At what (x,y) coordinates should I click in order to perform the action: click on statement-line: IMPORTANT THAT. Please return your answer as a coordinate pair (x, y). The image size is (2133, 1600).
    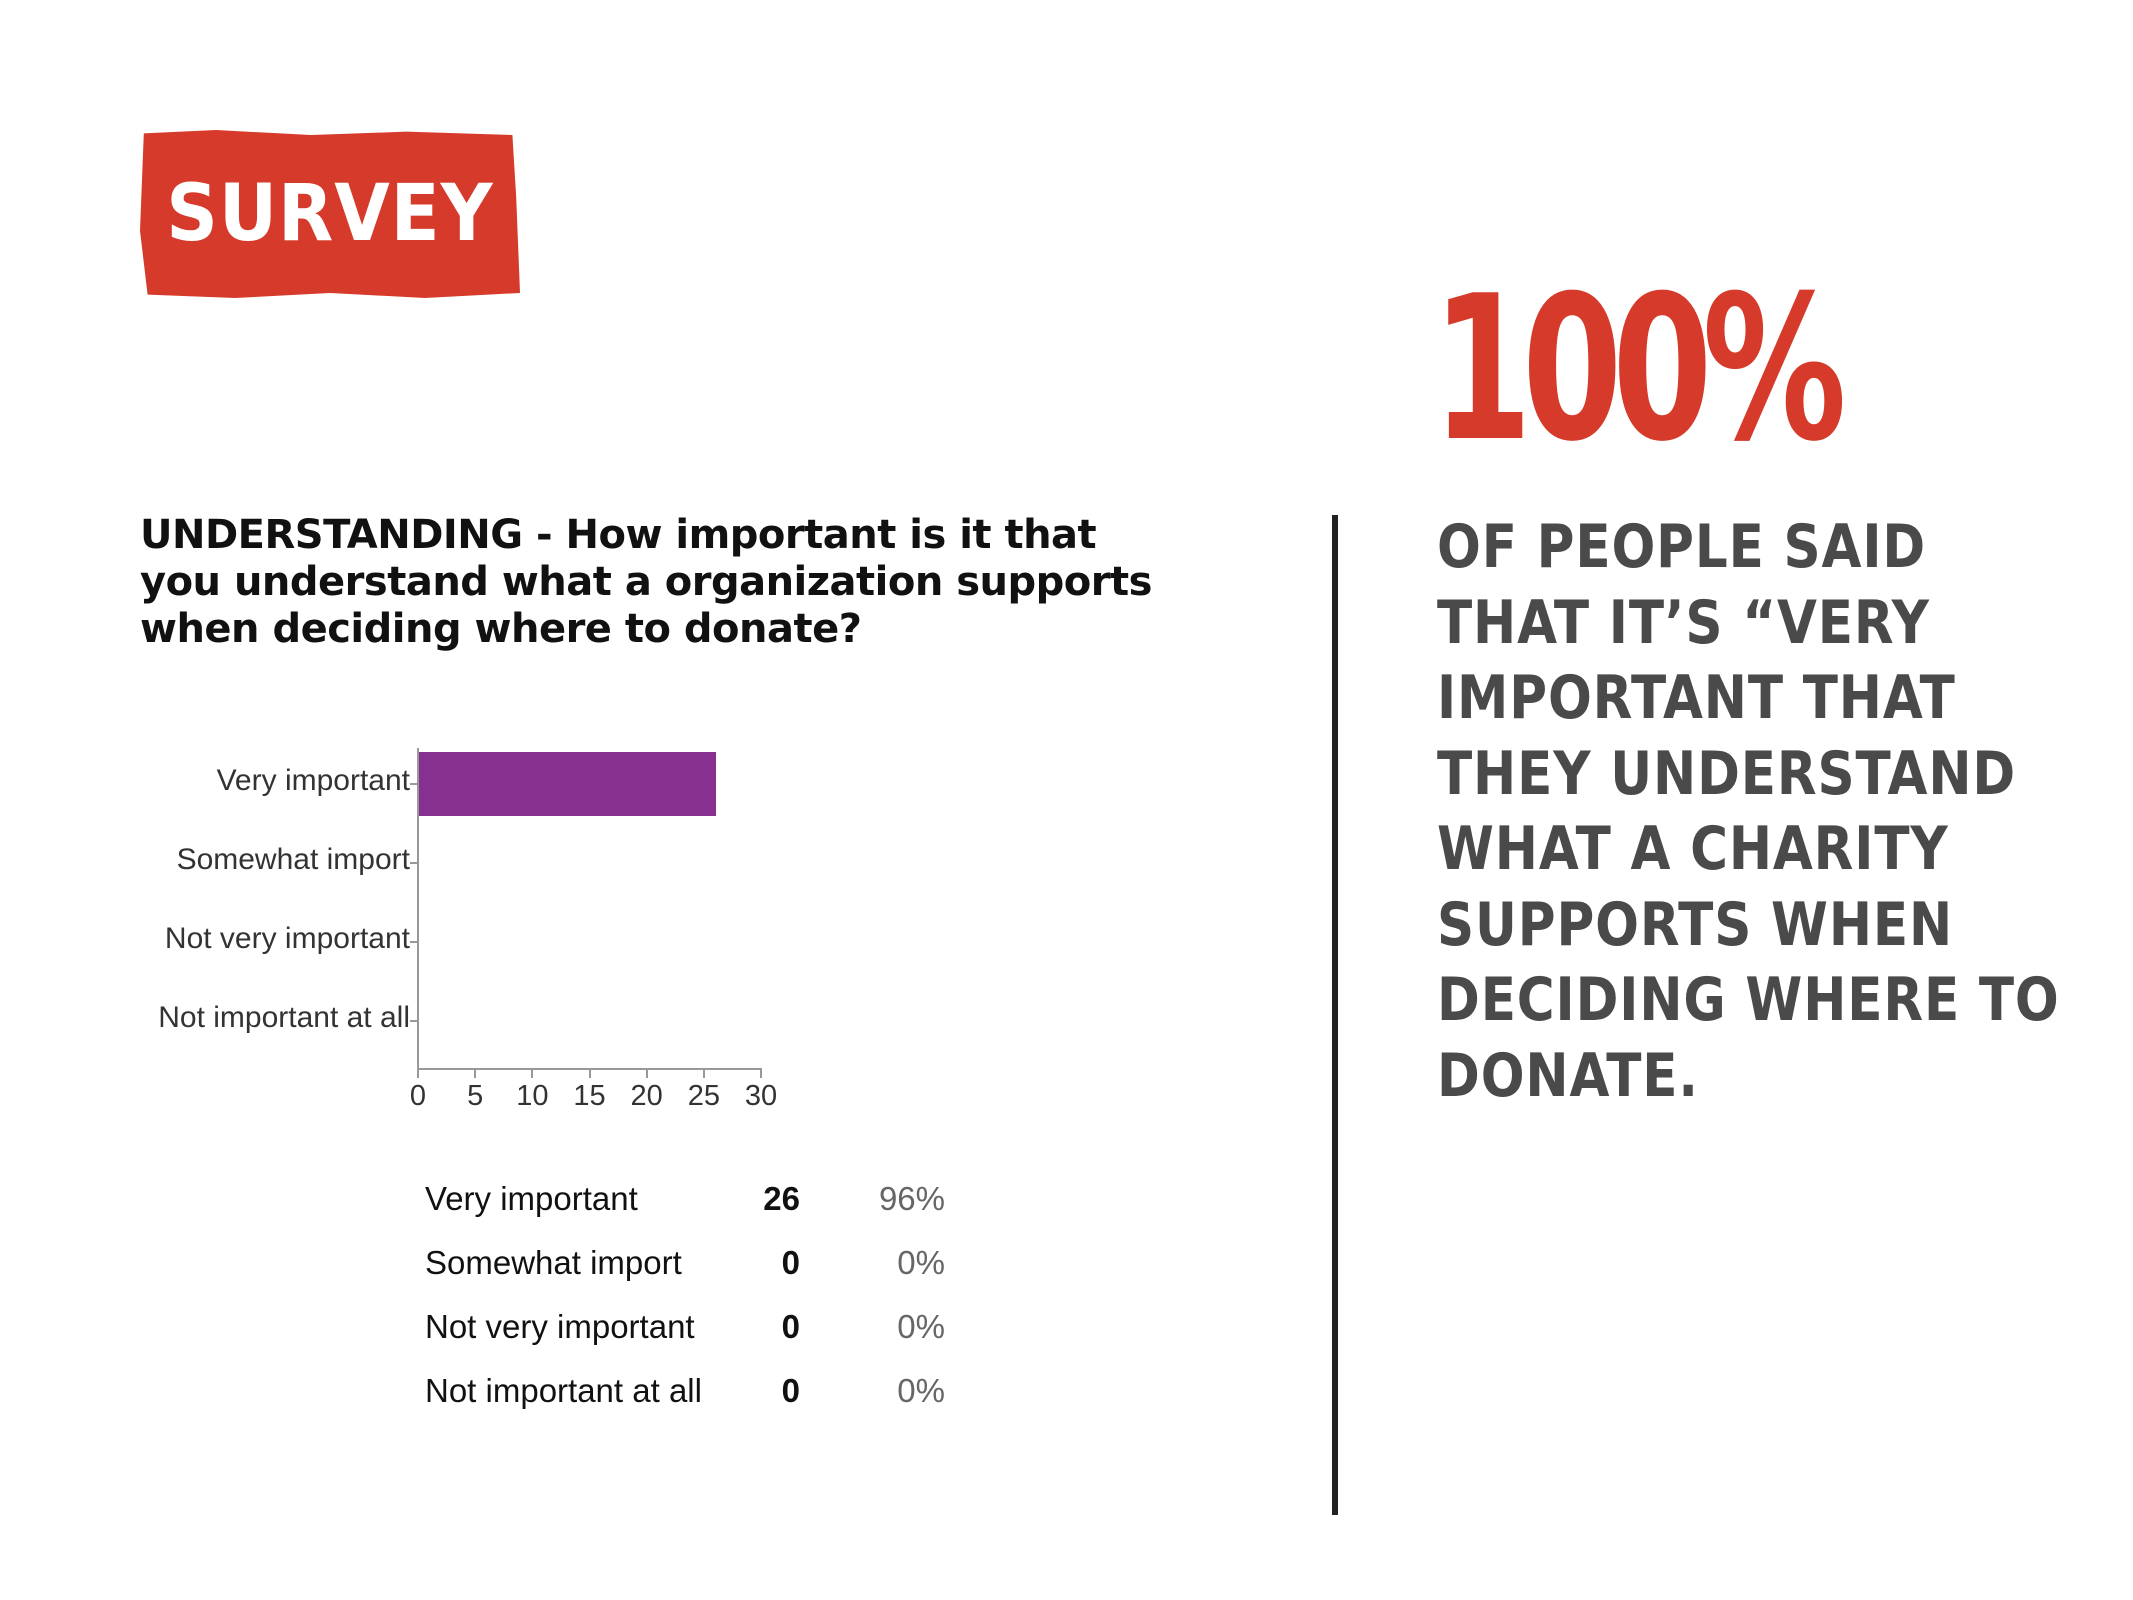
    Looking at the image, I should click on (1696, 698).